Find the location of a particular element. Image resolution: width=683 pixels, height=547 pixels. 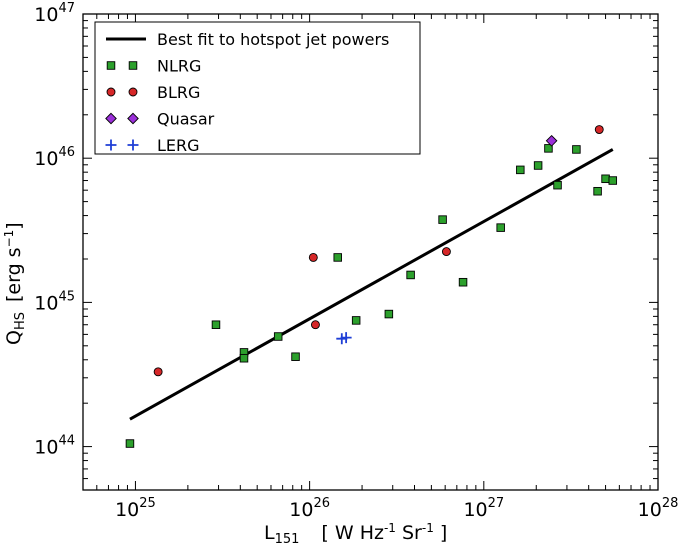

series-lerg is located at coordinates (344, 338).